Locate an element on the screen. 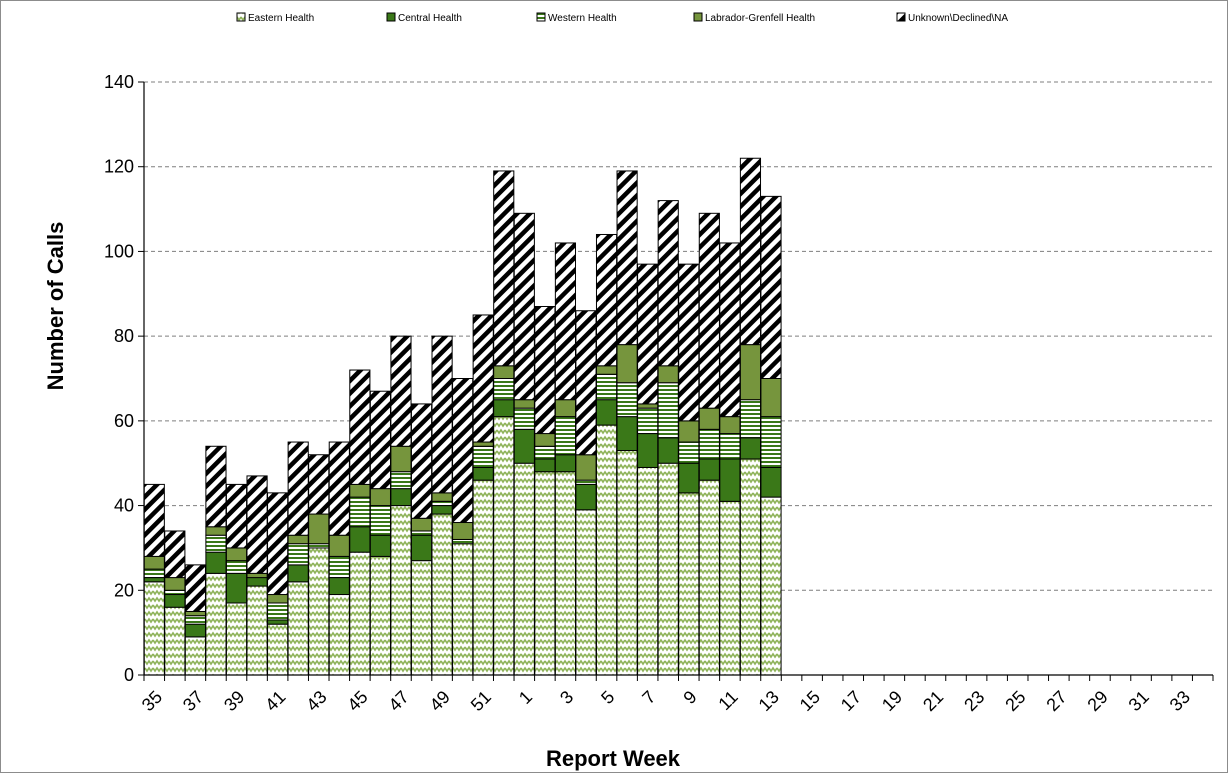  x-tick-label-25: 25 is located at coordinates (1015, 701).